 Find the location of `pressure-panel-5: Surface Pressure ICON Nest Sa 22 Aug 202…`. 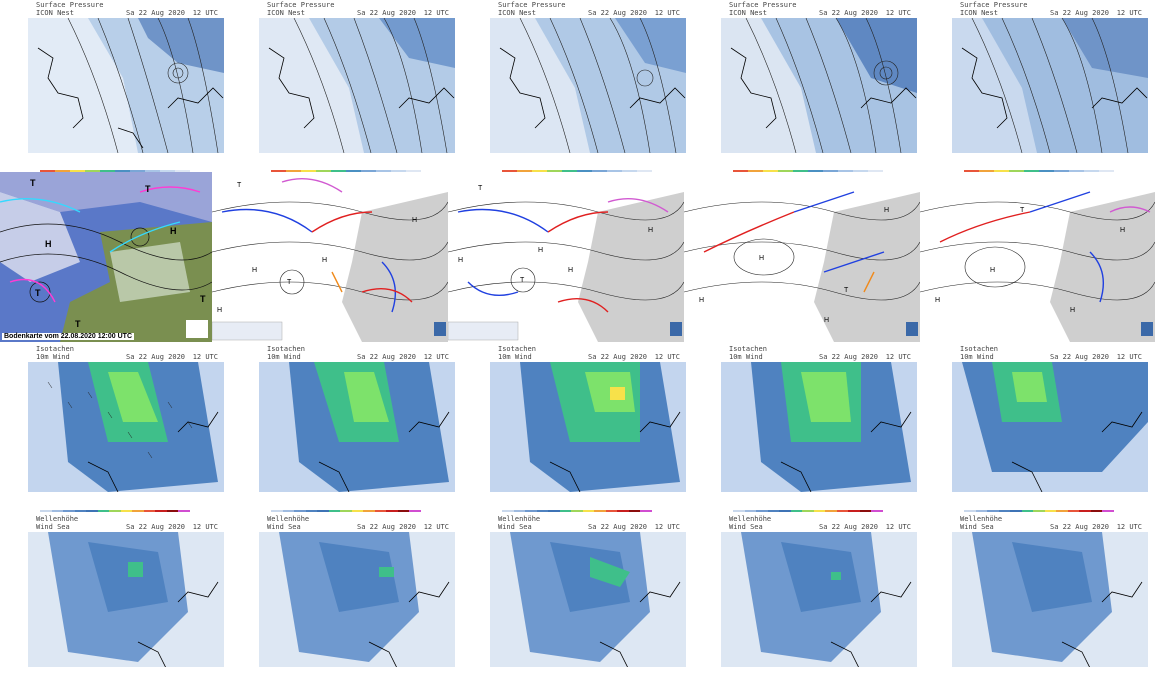

pressure-panel-5: Surface Pressure ICON Nest Sa 22 Aug 202… is located at coordinates (1038, 86).